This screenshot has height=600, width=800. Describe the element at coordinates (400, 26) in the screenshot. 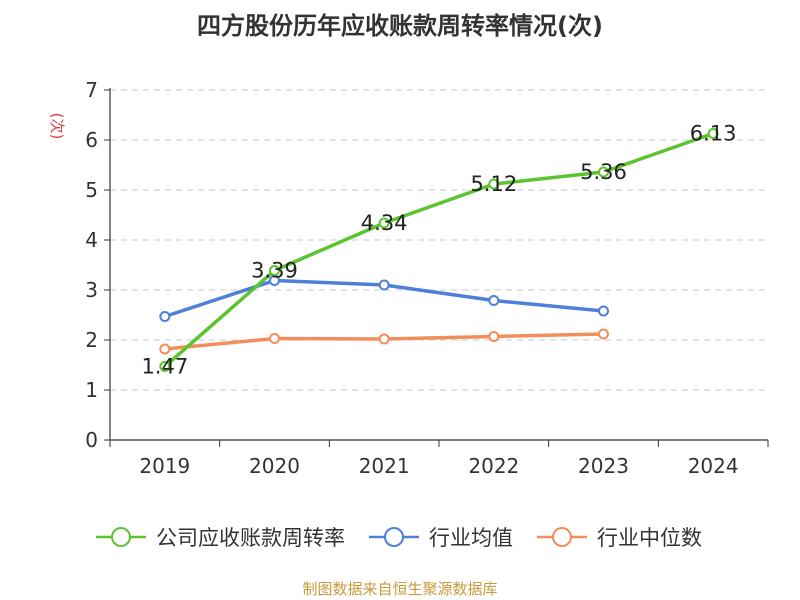

I see `chart-title: 四方股份历年应收账款周转率情况(次)` at that location.